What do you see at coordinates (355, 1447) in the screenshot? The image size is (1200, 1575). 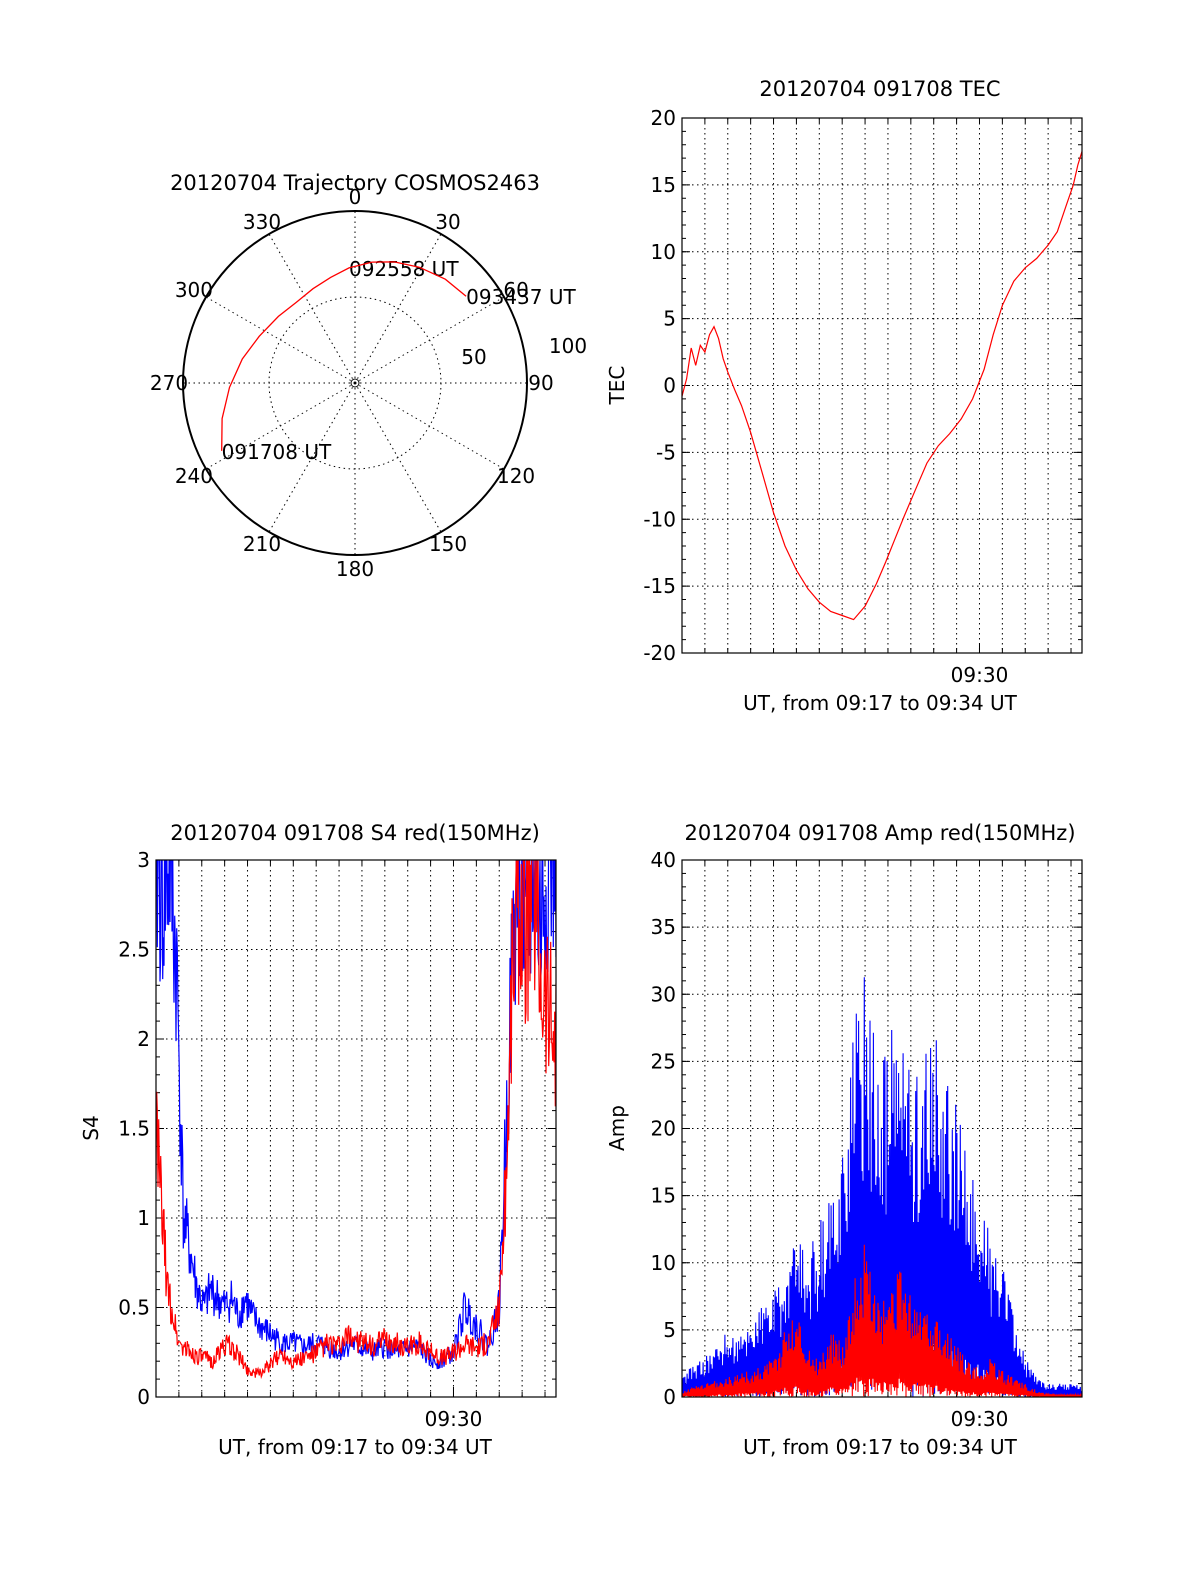 I see `s4-xlabel: UT, from 09:17 to 09:34 UT` at bounding box center [355, 1447].